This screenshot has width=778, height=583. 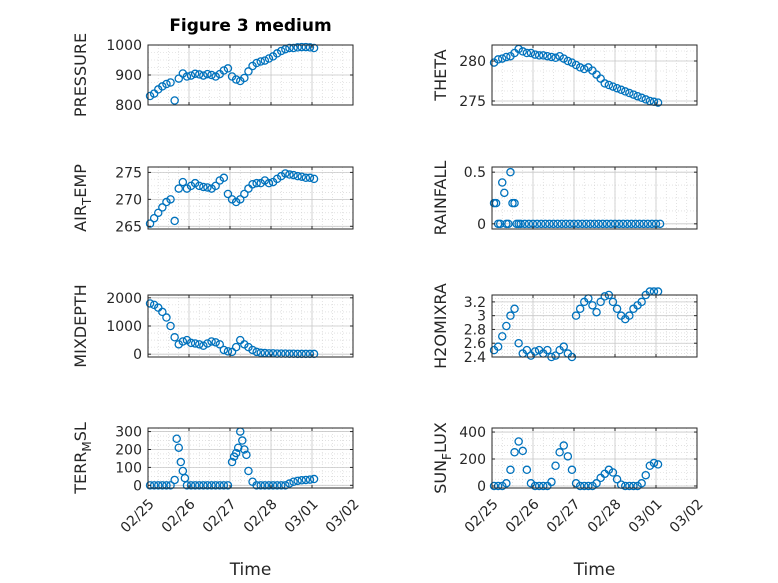 What do you see at coordinates (80, 75) in the screenshot?
I see `y-axis-label: PRESSURE` at bounding box center [80, 75].